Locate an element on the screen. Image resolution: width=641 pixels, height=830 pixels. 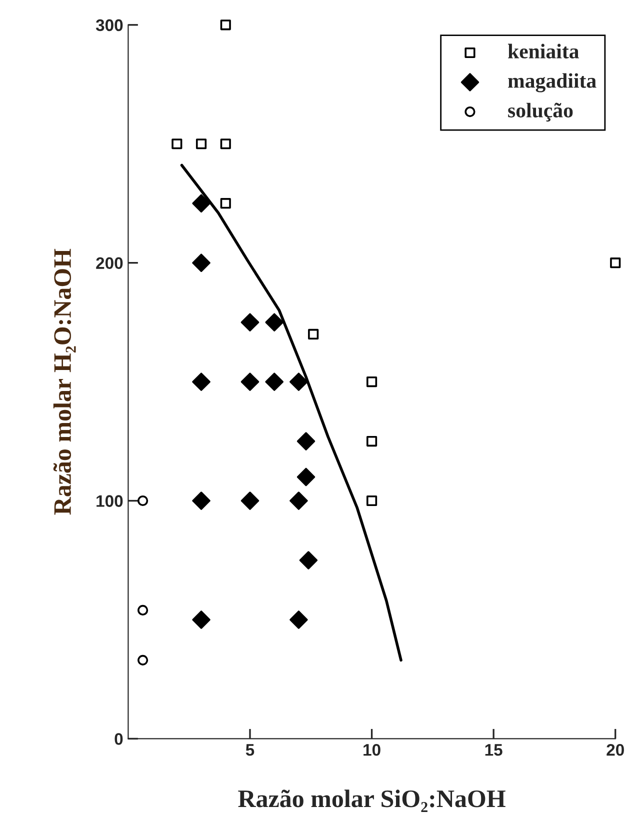
x-tick-label: 20 is located at coordinates (615, 750).